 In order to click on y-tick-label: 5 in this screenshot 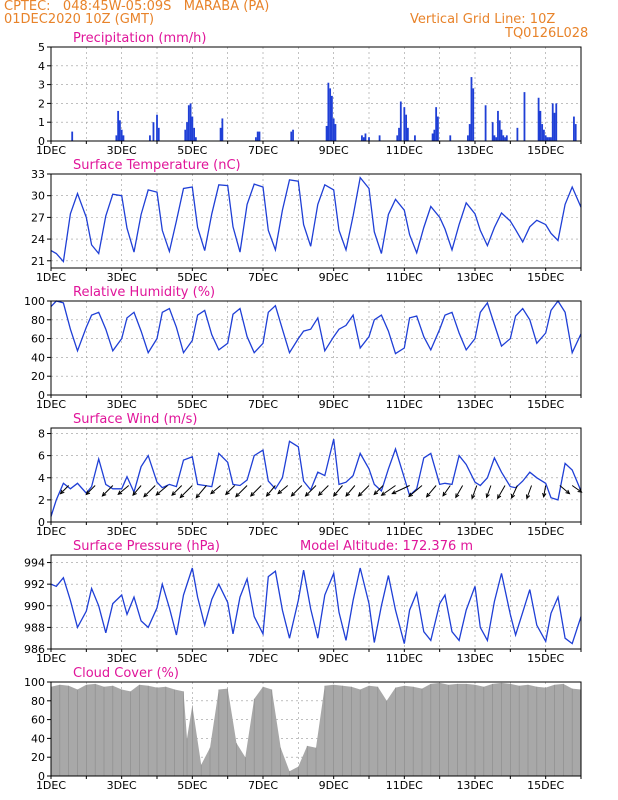, I will do `click(41, 47)`.